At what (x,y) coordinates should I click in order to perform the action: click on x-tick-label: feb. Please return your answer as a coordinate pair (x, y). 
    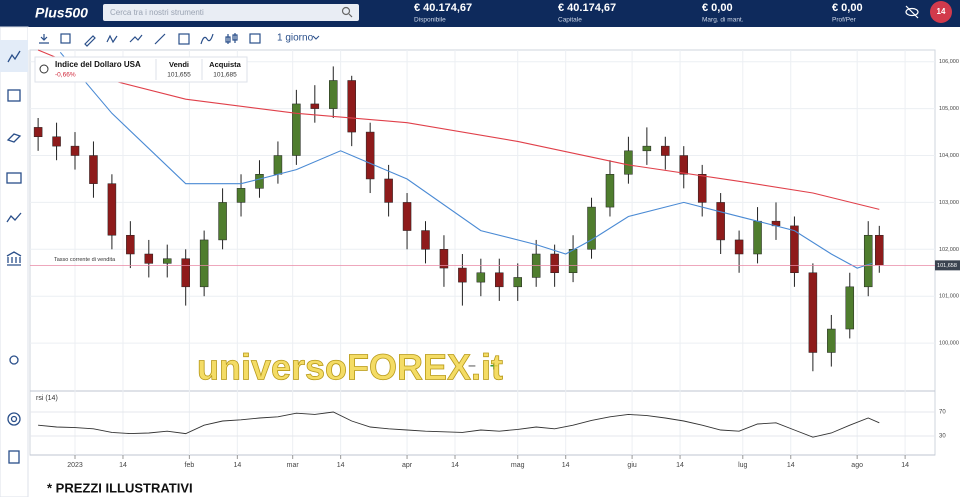
    Looking at the image, I should click on (190, 465).